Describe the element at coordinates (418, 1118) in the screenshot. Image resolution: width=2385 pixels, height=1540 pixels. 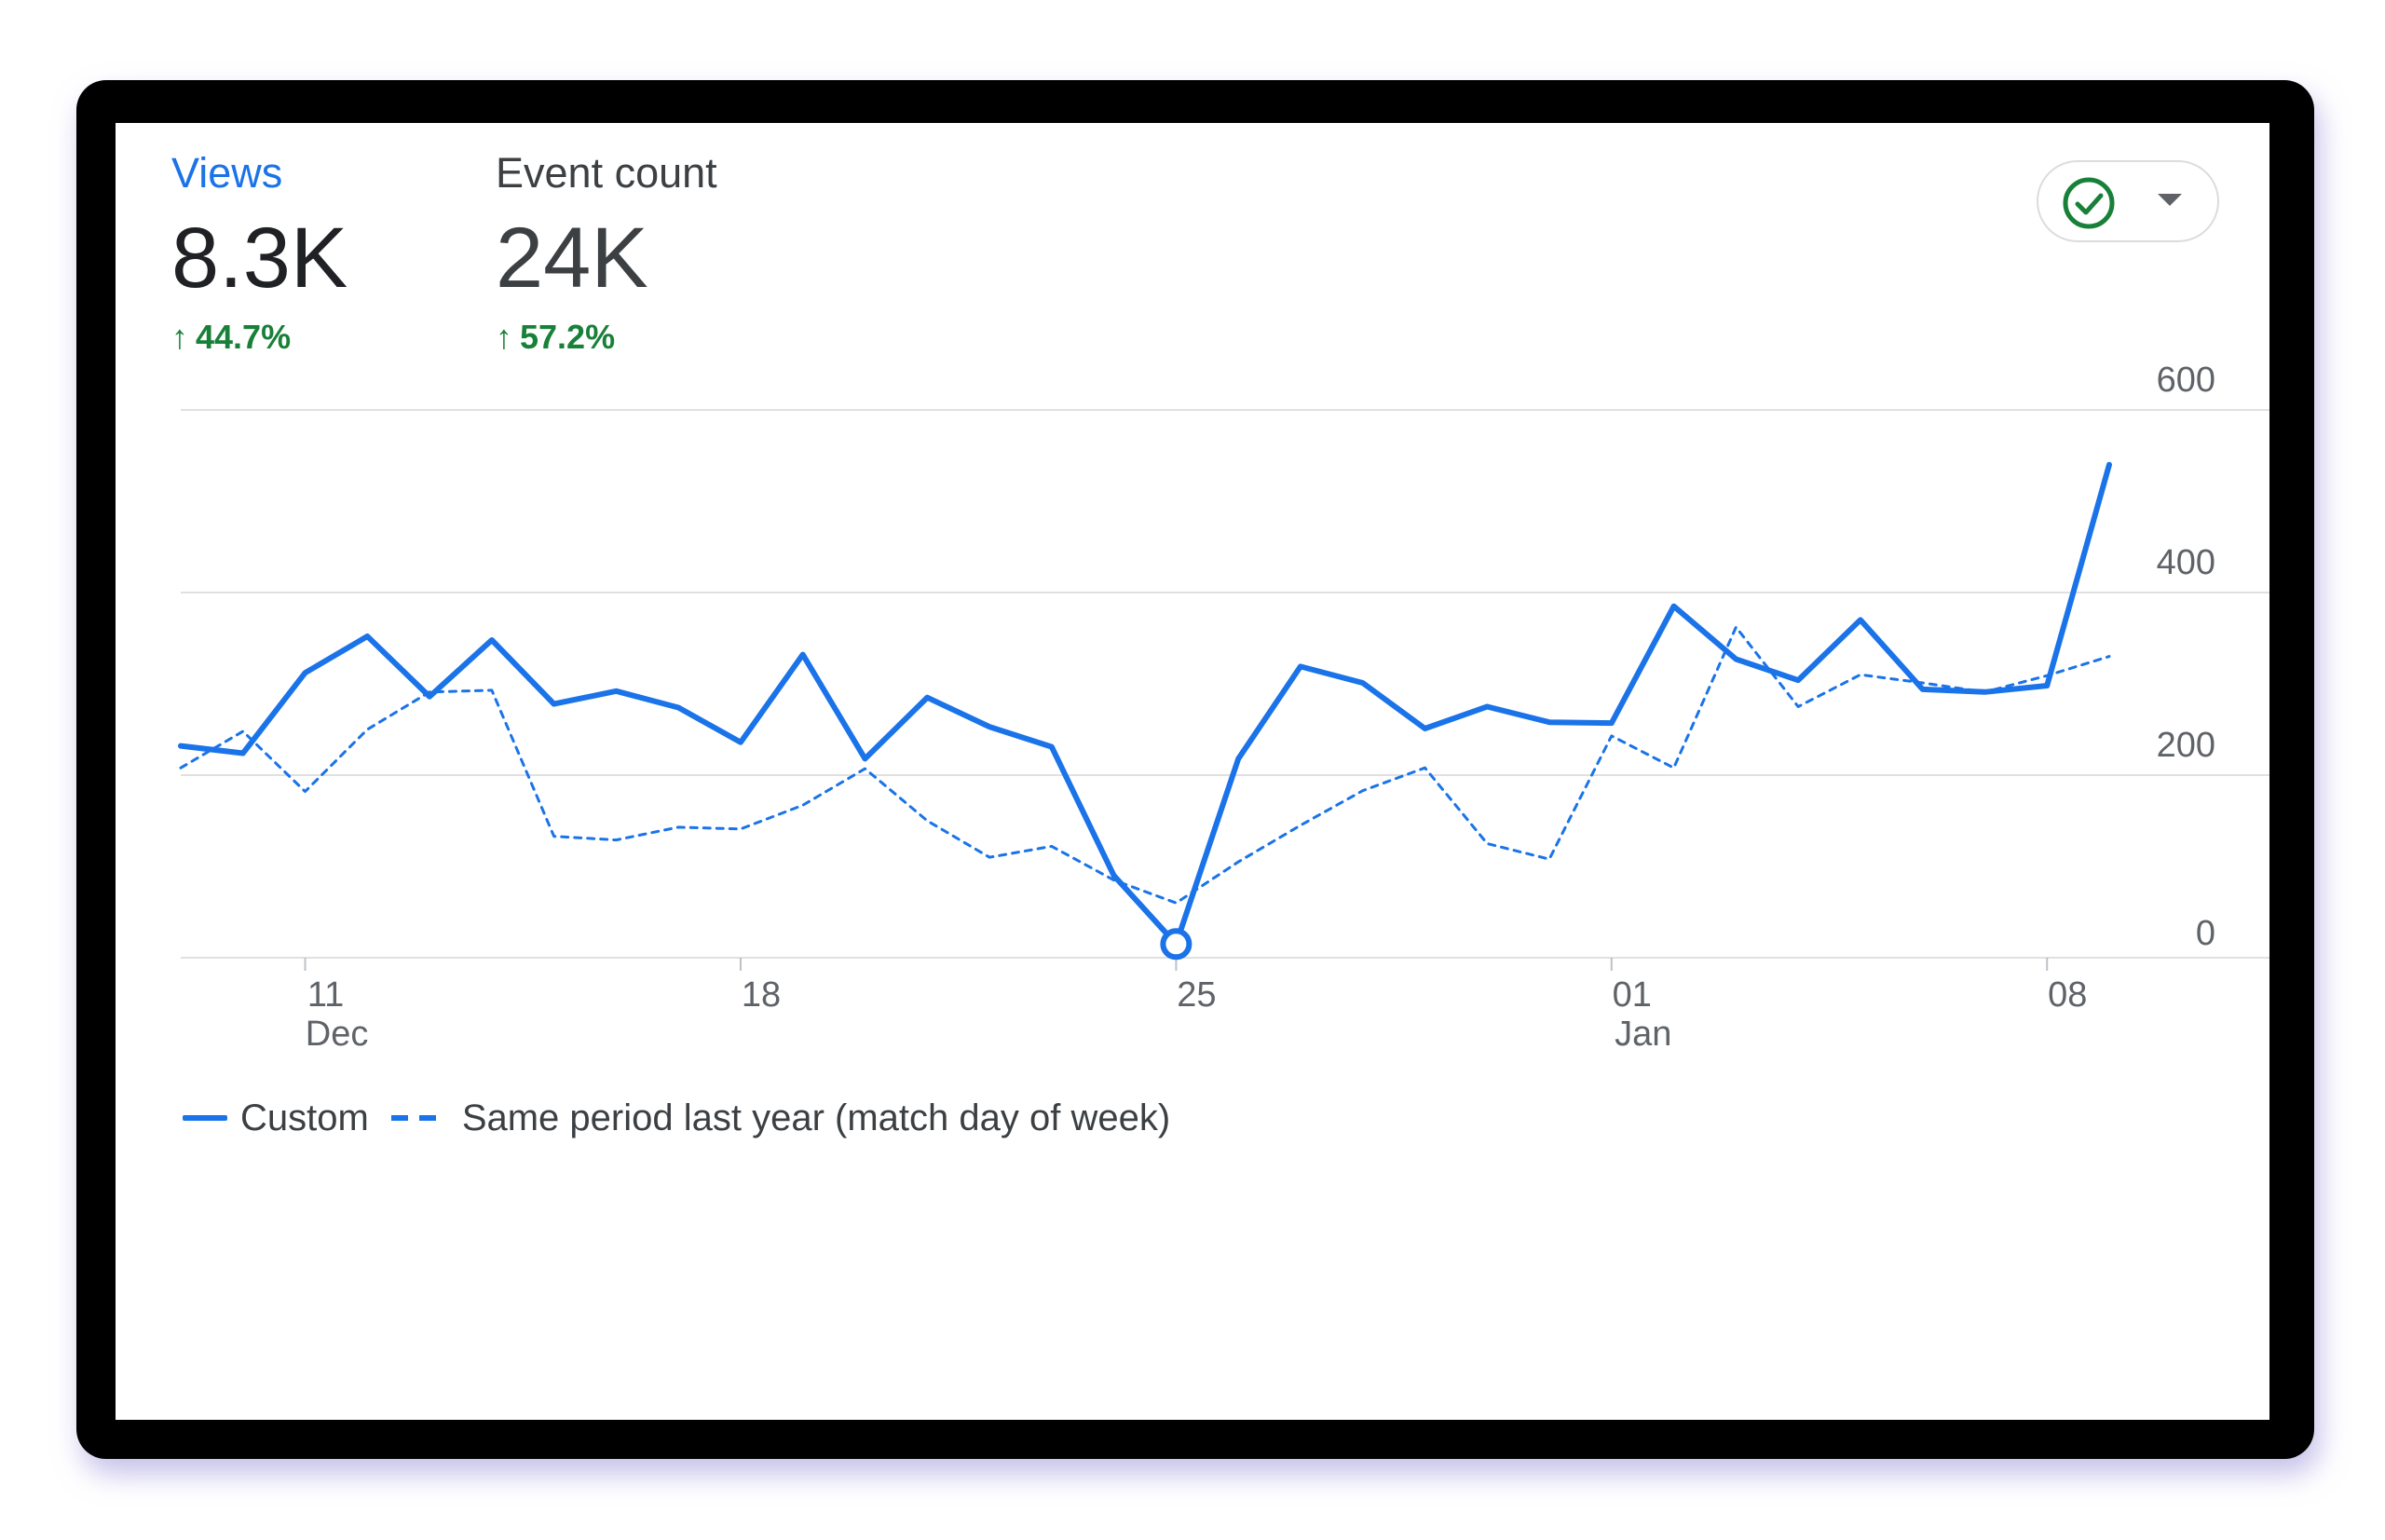
I see `legend-swatch-dashed` at that location.